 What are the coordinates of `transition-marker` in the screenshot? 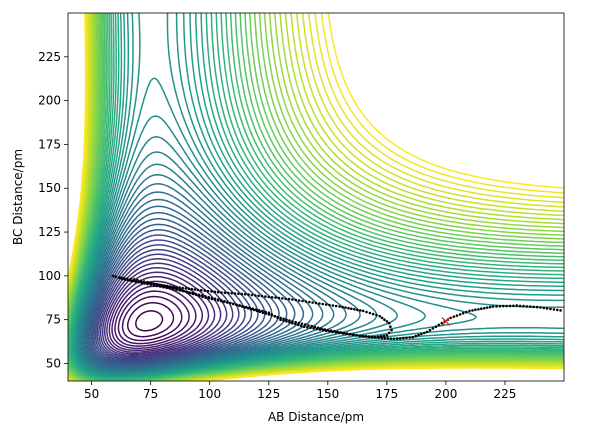 It's located at (446, 321).